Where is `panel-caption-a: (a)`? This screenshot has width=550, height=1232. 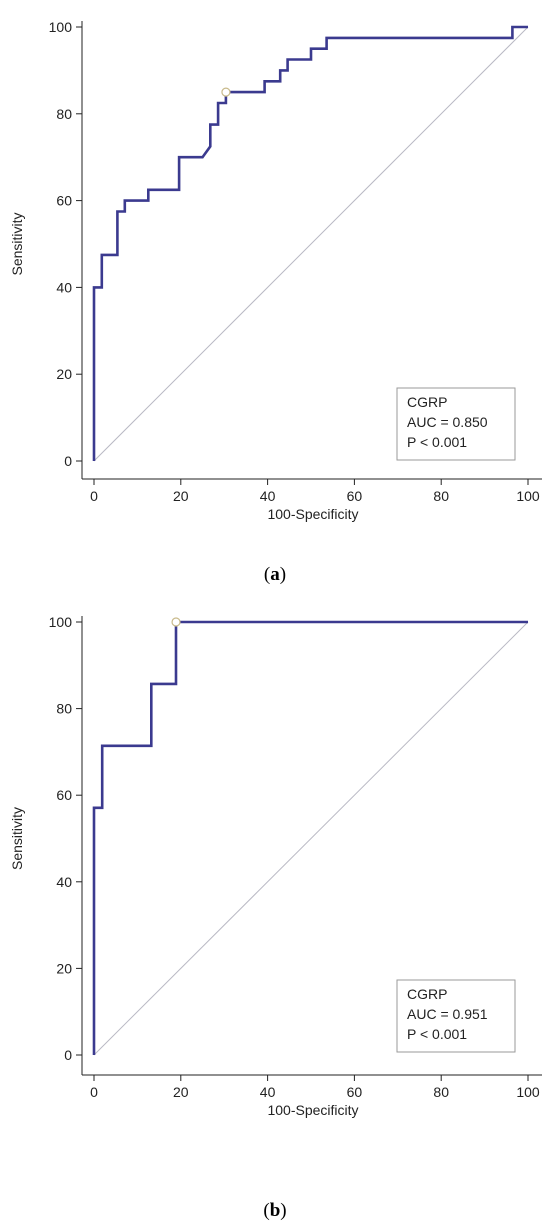 panel-caption-a: (a) is located at coordinates (275, 574).